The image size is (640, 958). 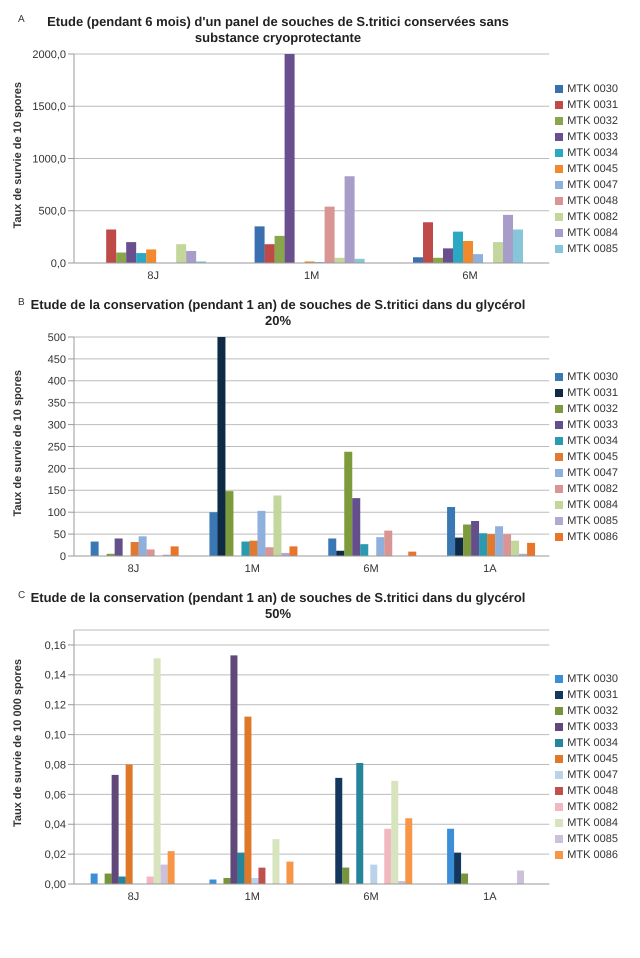 What do you see at coordinates (470, 276) in the screenshot?
I see `x-tick-label: 6M` at bounding box center [470, 276].